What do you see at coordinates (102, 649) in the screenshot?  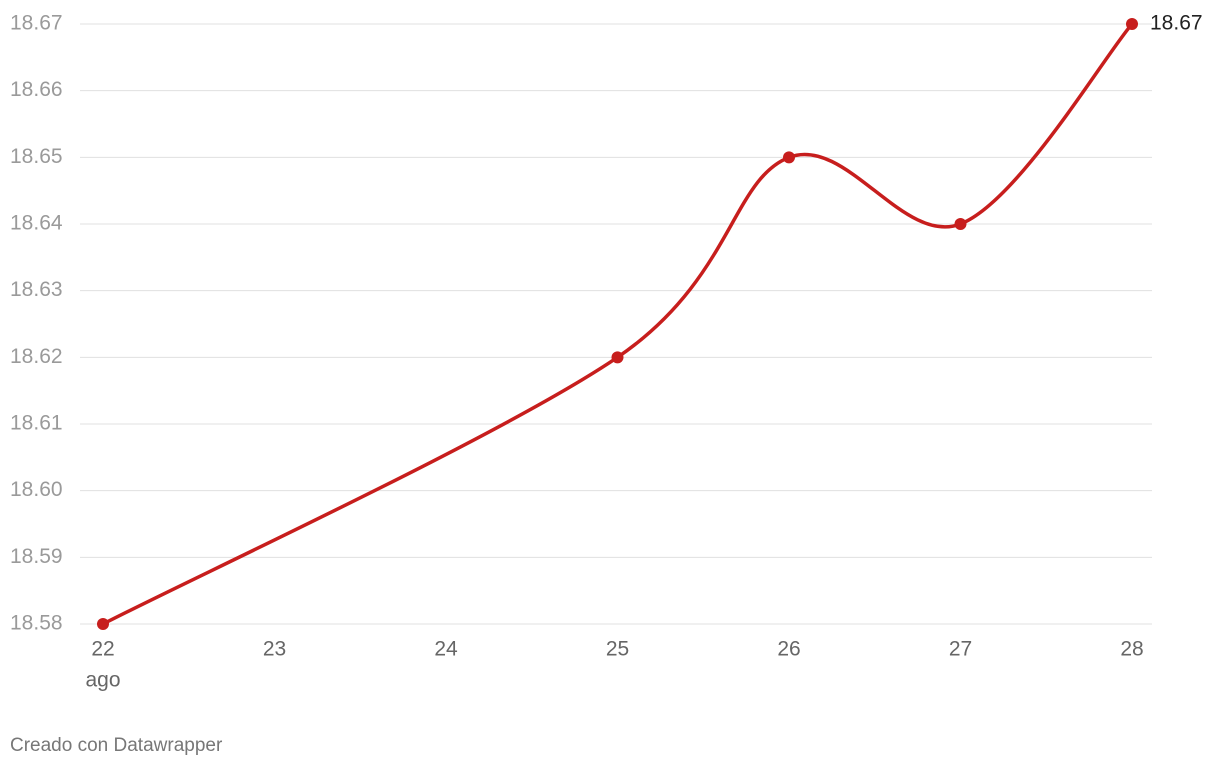 I see `x-tick-label: 22` at bounding box center [102, 649].